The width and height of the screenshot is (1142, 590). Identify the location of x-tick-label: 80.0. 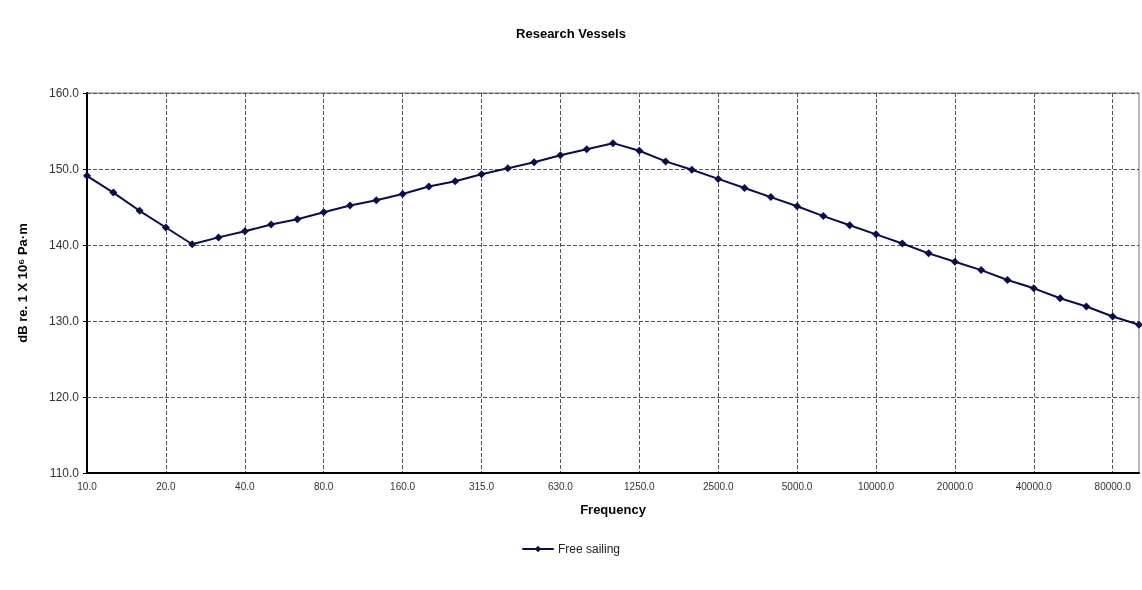
(323, 486).